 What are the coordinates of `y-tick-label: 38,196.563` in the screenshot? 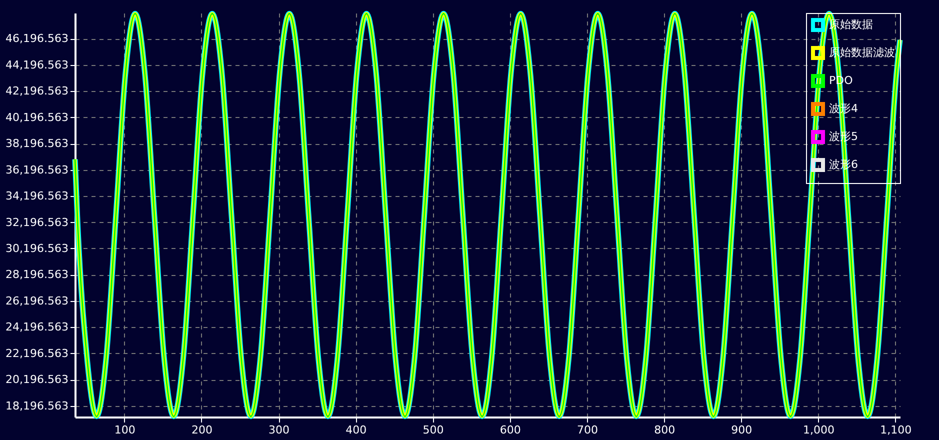 It's located at (37, 143).